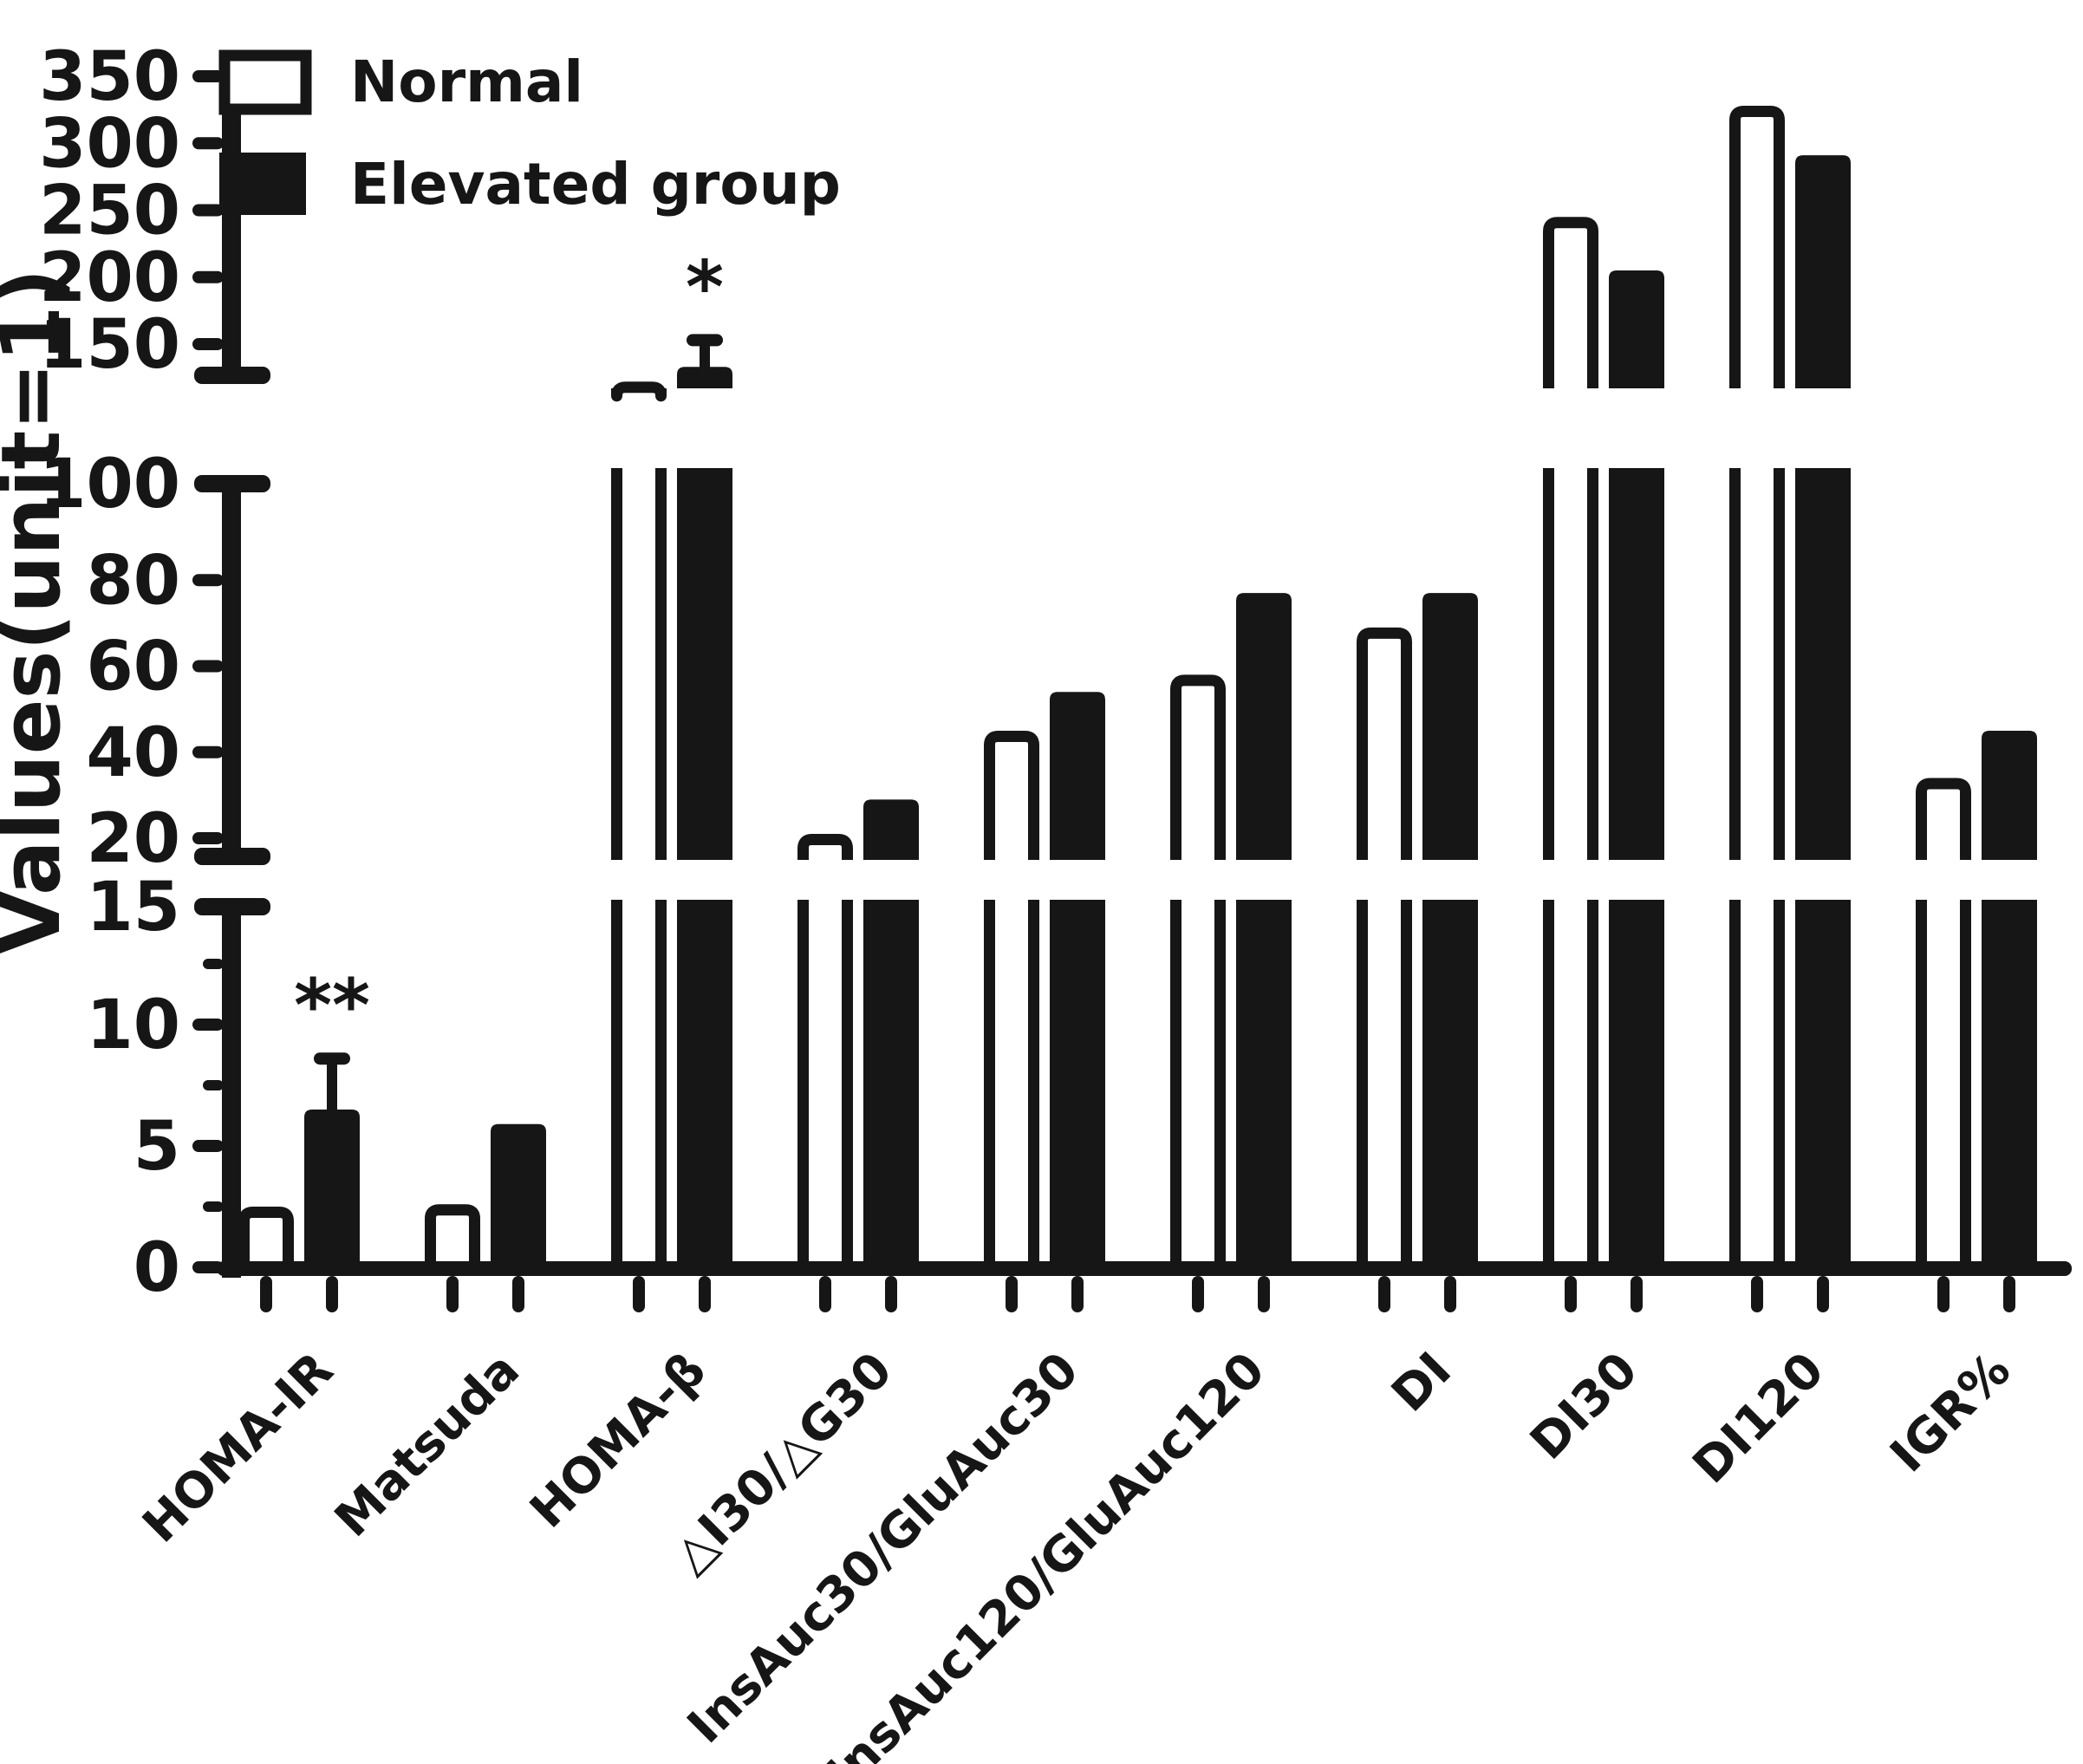  I want to click on bar-group-IGR%, so click(1977, 1002).